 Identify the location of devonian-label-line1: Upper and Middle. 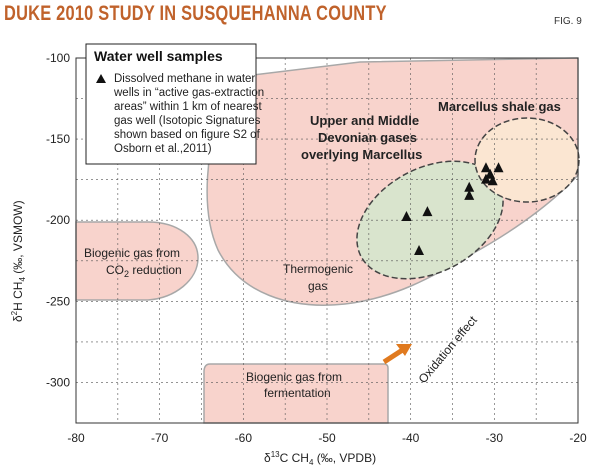
(364, 120).